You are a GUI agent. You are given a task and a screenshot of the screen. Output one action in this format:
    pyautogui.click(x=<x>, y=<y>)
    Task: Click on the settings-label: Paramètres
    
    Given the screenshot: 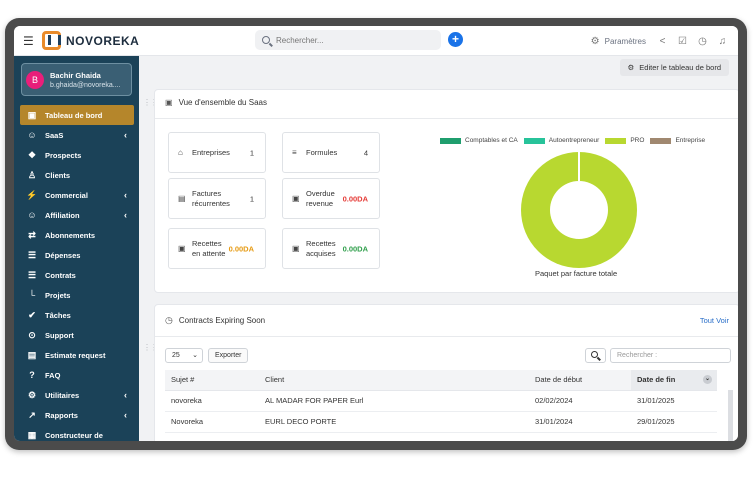 What is the action you would take?
    pyautogui.click(x=625, y=41)
    